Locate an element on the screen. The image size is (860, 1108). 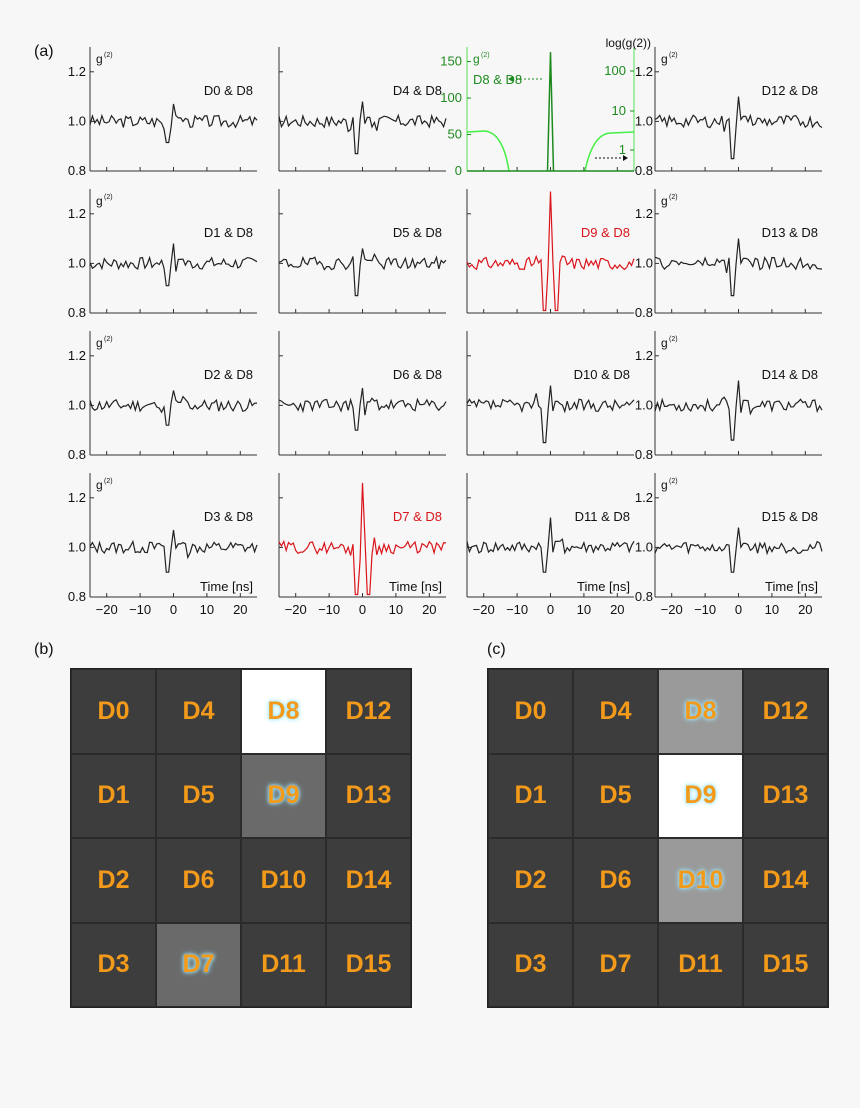
panel-title: D15 & D8 is located at coordinates (790, 516).